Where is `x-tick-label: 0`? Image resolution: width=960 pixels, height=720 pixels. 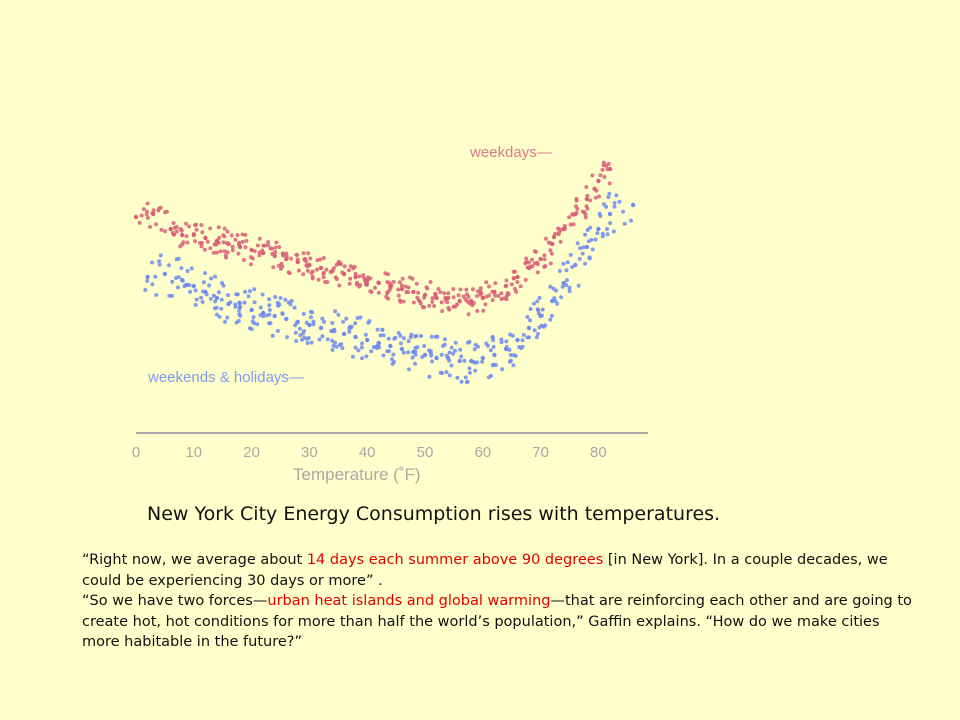 x-tick-label: 0 is located at coordinates (136, 452).